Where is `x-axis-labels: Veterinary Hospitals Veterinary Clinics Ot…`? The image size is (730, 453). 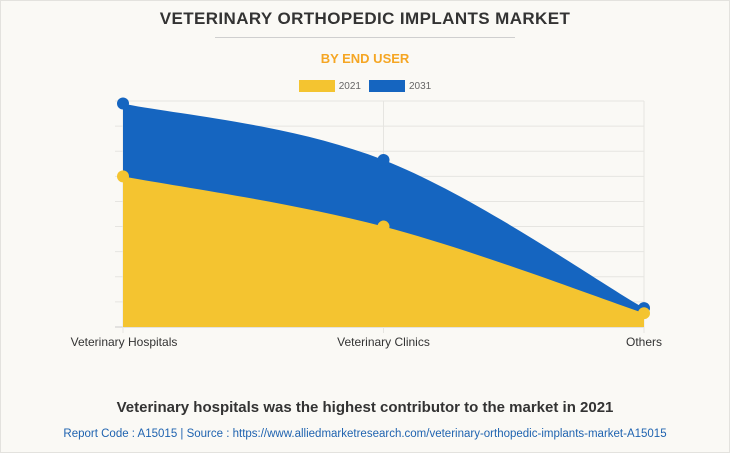
x-axis-labels: Veterinary Hospitals Veterinary Clinics Ot… is located at coordinates (366, 342).